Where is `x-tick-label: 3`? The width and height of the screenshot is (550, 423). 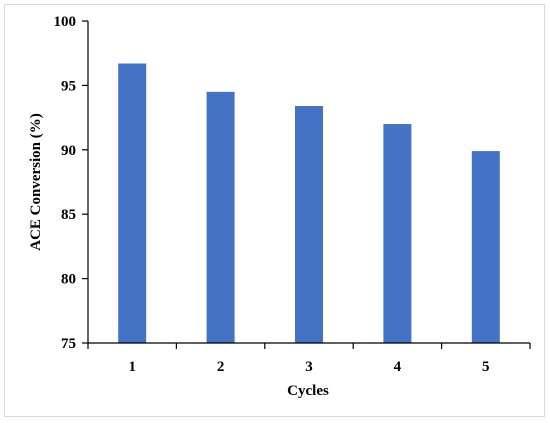
x-tick-label: 3 is located at coordinates (309, 367).